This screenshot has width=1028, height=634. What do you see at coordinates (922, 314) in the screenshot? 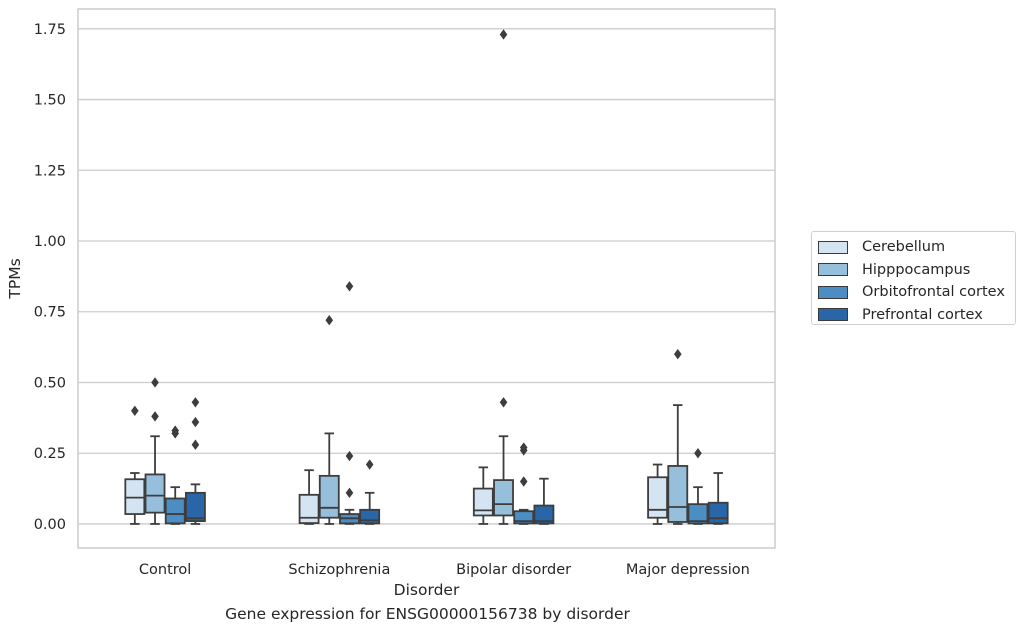
I see `legend-label: Prefrontal cortex` at bounding box center [922, 314].